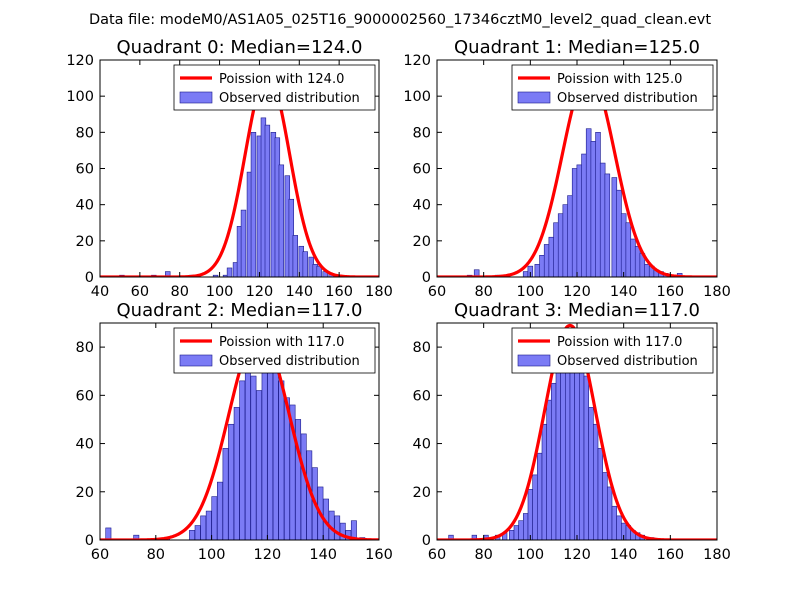 The image size is (800, 600). Describe the element at coordinates (577, 47) in the screenshot. I see `panel-title: Quadrant 1: Median=125.0` at that location.